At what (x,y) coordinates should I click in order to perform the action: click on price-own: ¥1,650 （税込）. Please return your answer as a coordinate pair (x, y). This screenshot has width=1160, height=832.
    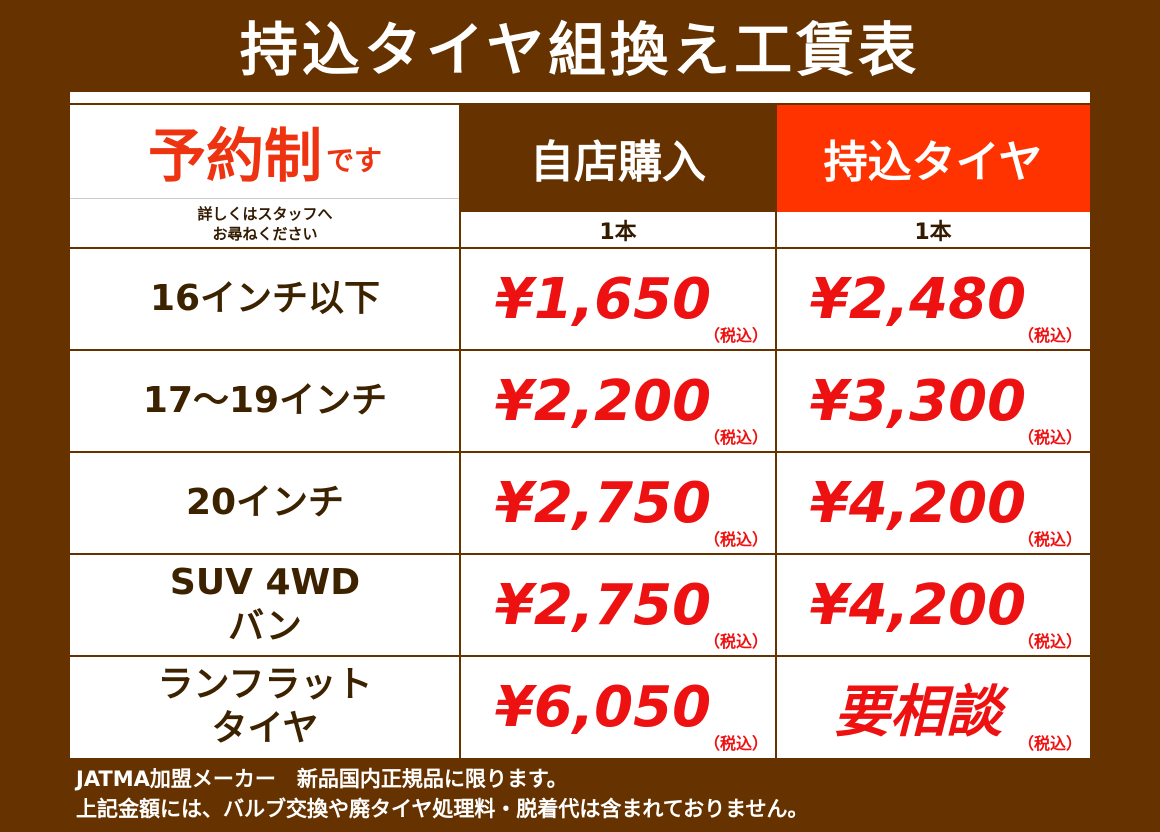
    Looking at the image, I should click on (618, 299).